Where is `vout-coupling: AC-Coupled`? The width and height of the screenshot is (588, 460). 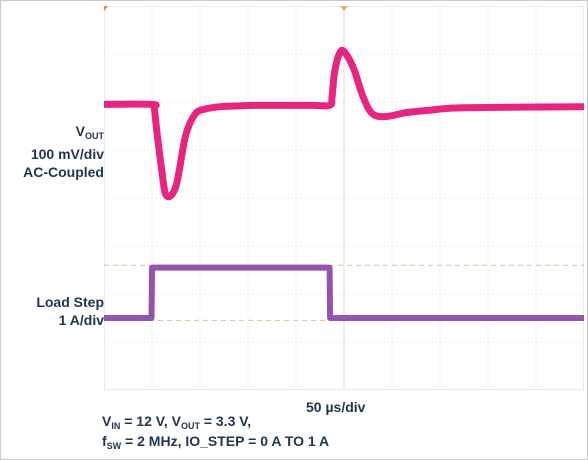
vout-coupling: AC-Coupled is located at coordinates (63, 172).